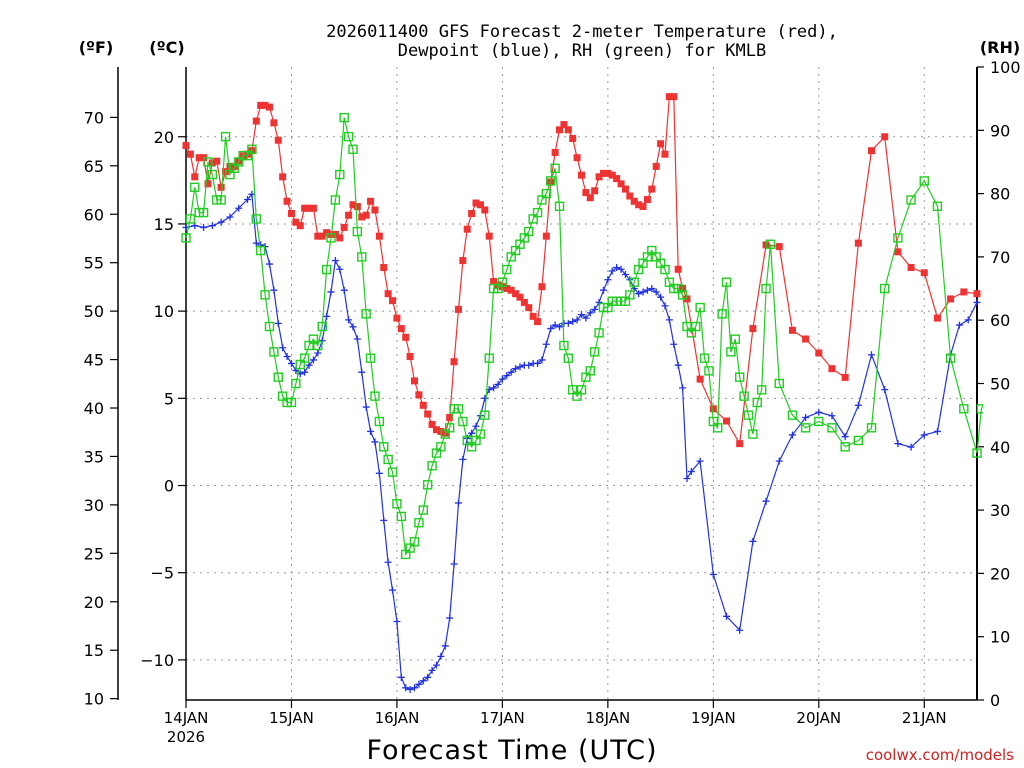 This screenshot has height=768, width=1024. I want to click on fahrenheit-tick-label: 15, so click(94, 650).